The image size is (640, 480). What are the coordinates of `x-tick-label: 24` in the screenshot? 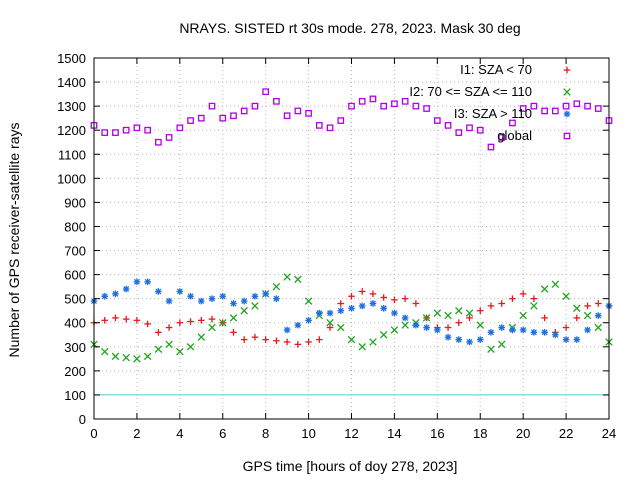 It's located at (609, 433).